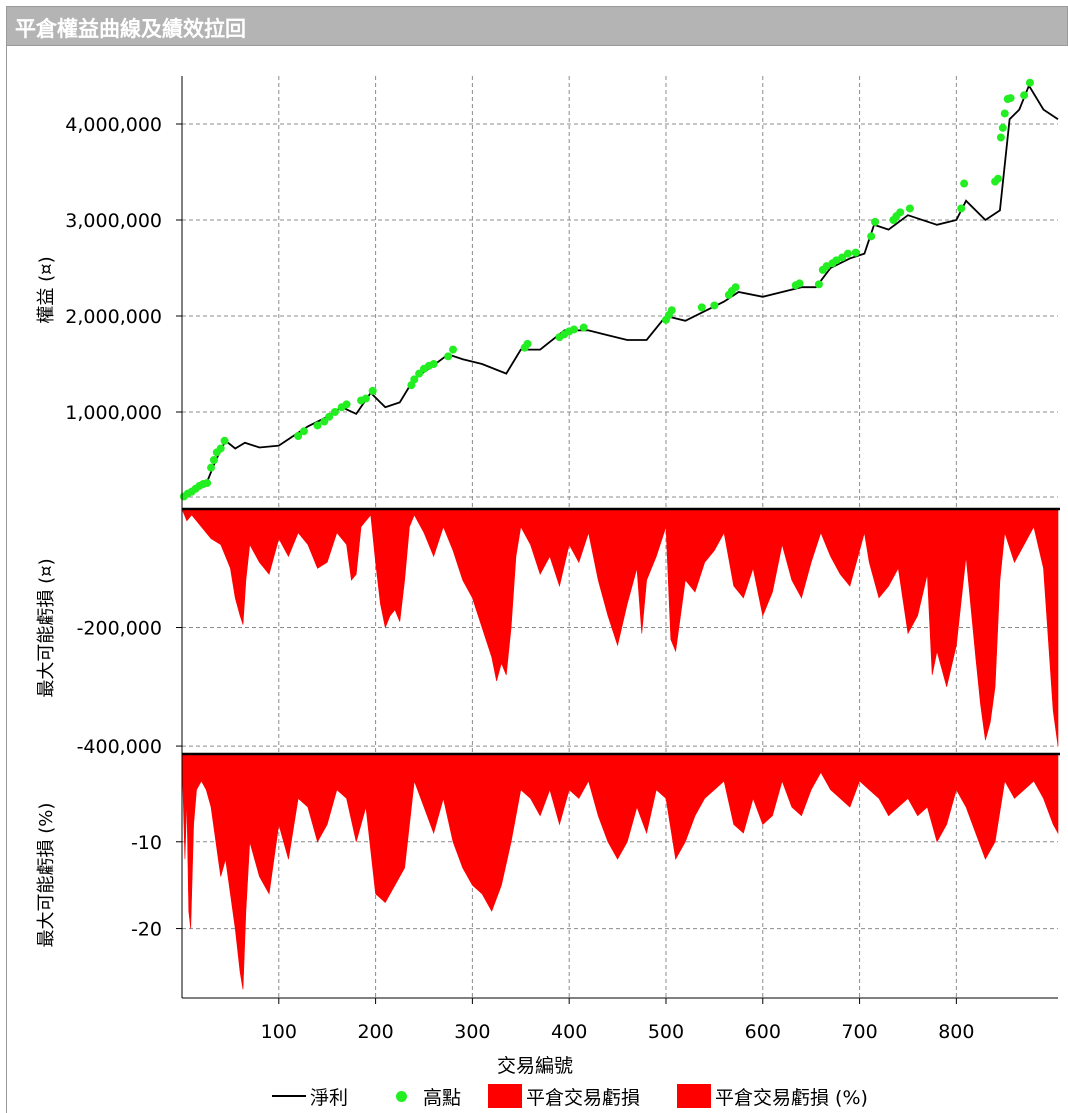 The width and height of the screenshot is (1068, 1113). Describe the element at coordinates (537, 26) in the screenshot. I see `window-titlebar: 平倉權益曲線及績效拉回` at that location.